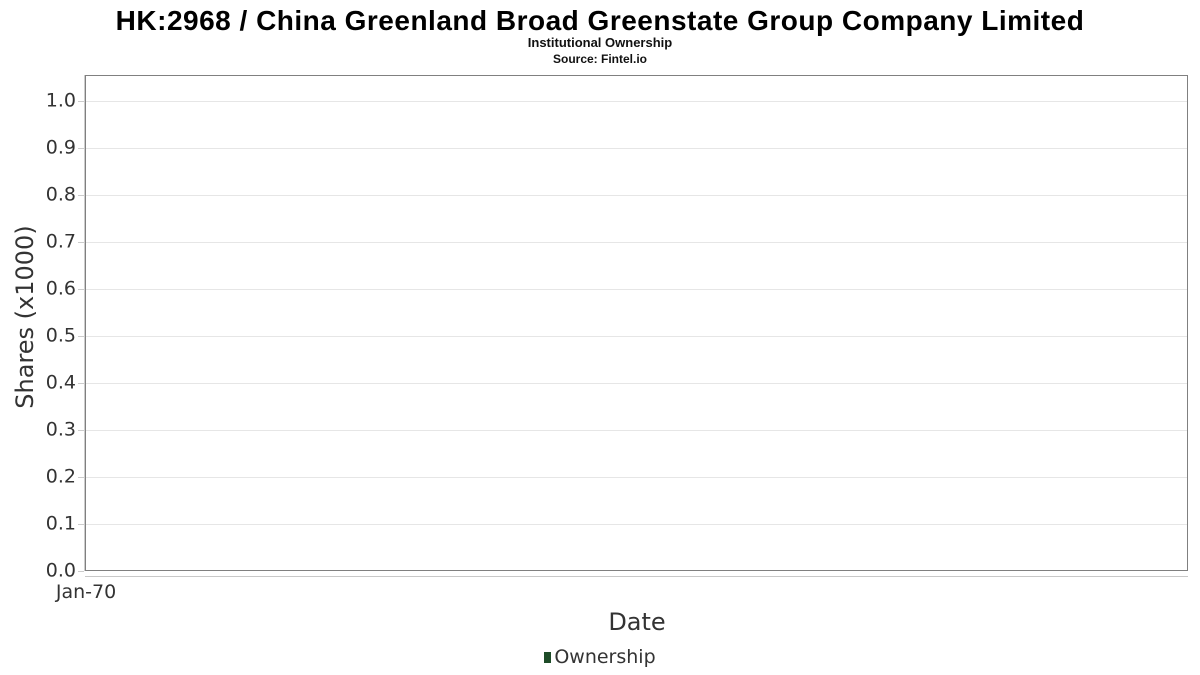 This screenshot has width=1200, height=675. I want to click on chart-source-label: Source: Fintel.io, so click(599, 59).